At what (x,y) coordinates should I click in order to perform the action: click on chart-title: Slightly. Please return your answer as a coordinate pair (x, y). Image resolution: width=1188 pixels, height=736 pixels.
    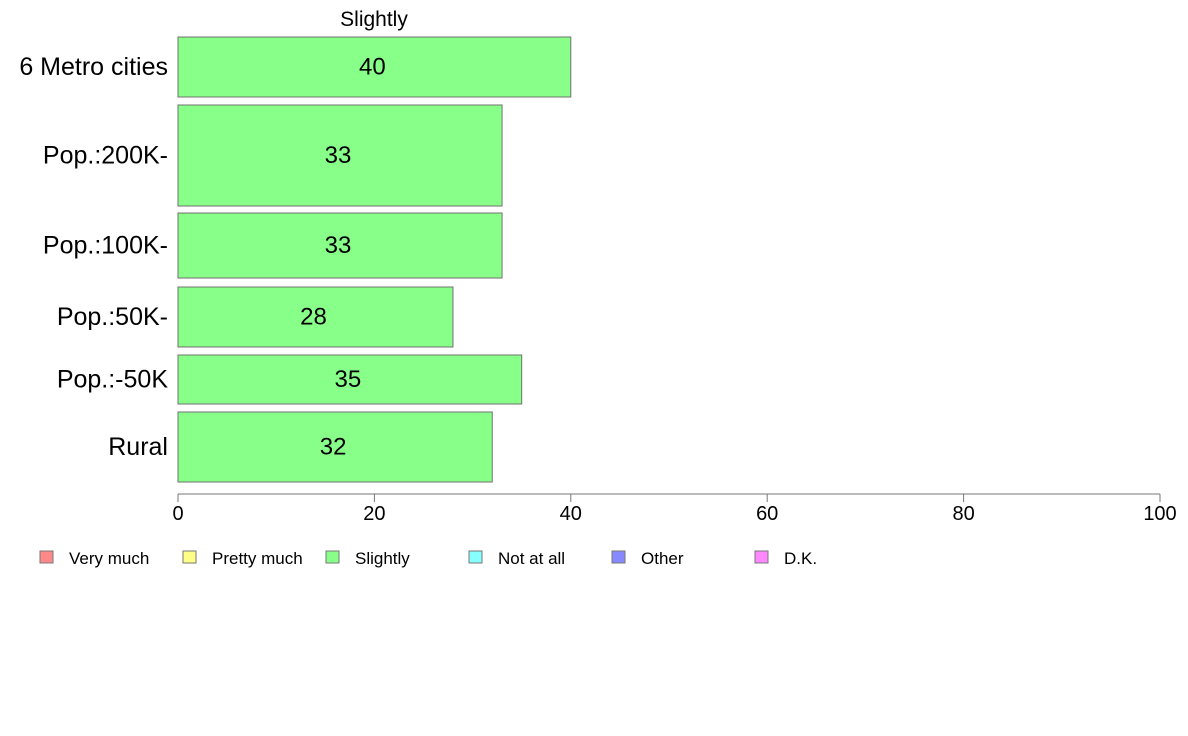
    Looking at the image, I should click on (374, 19).